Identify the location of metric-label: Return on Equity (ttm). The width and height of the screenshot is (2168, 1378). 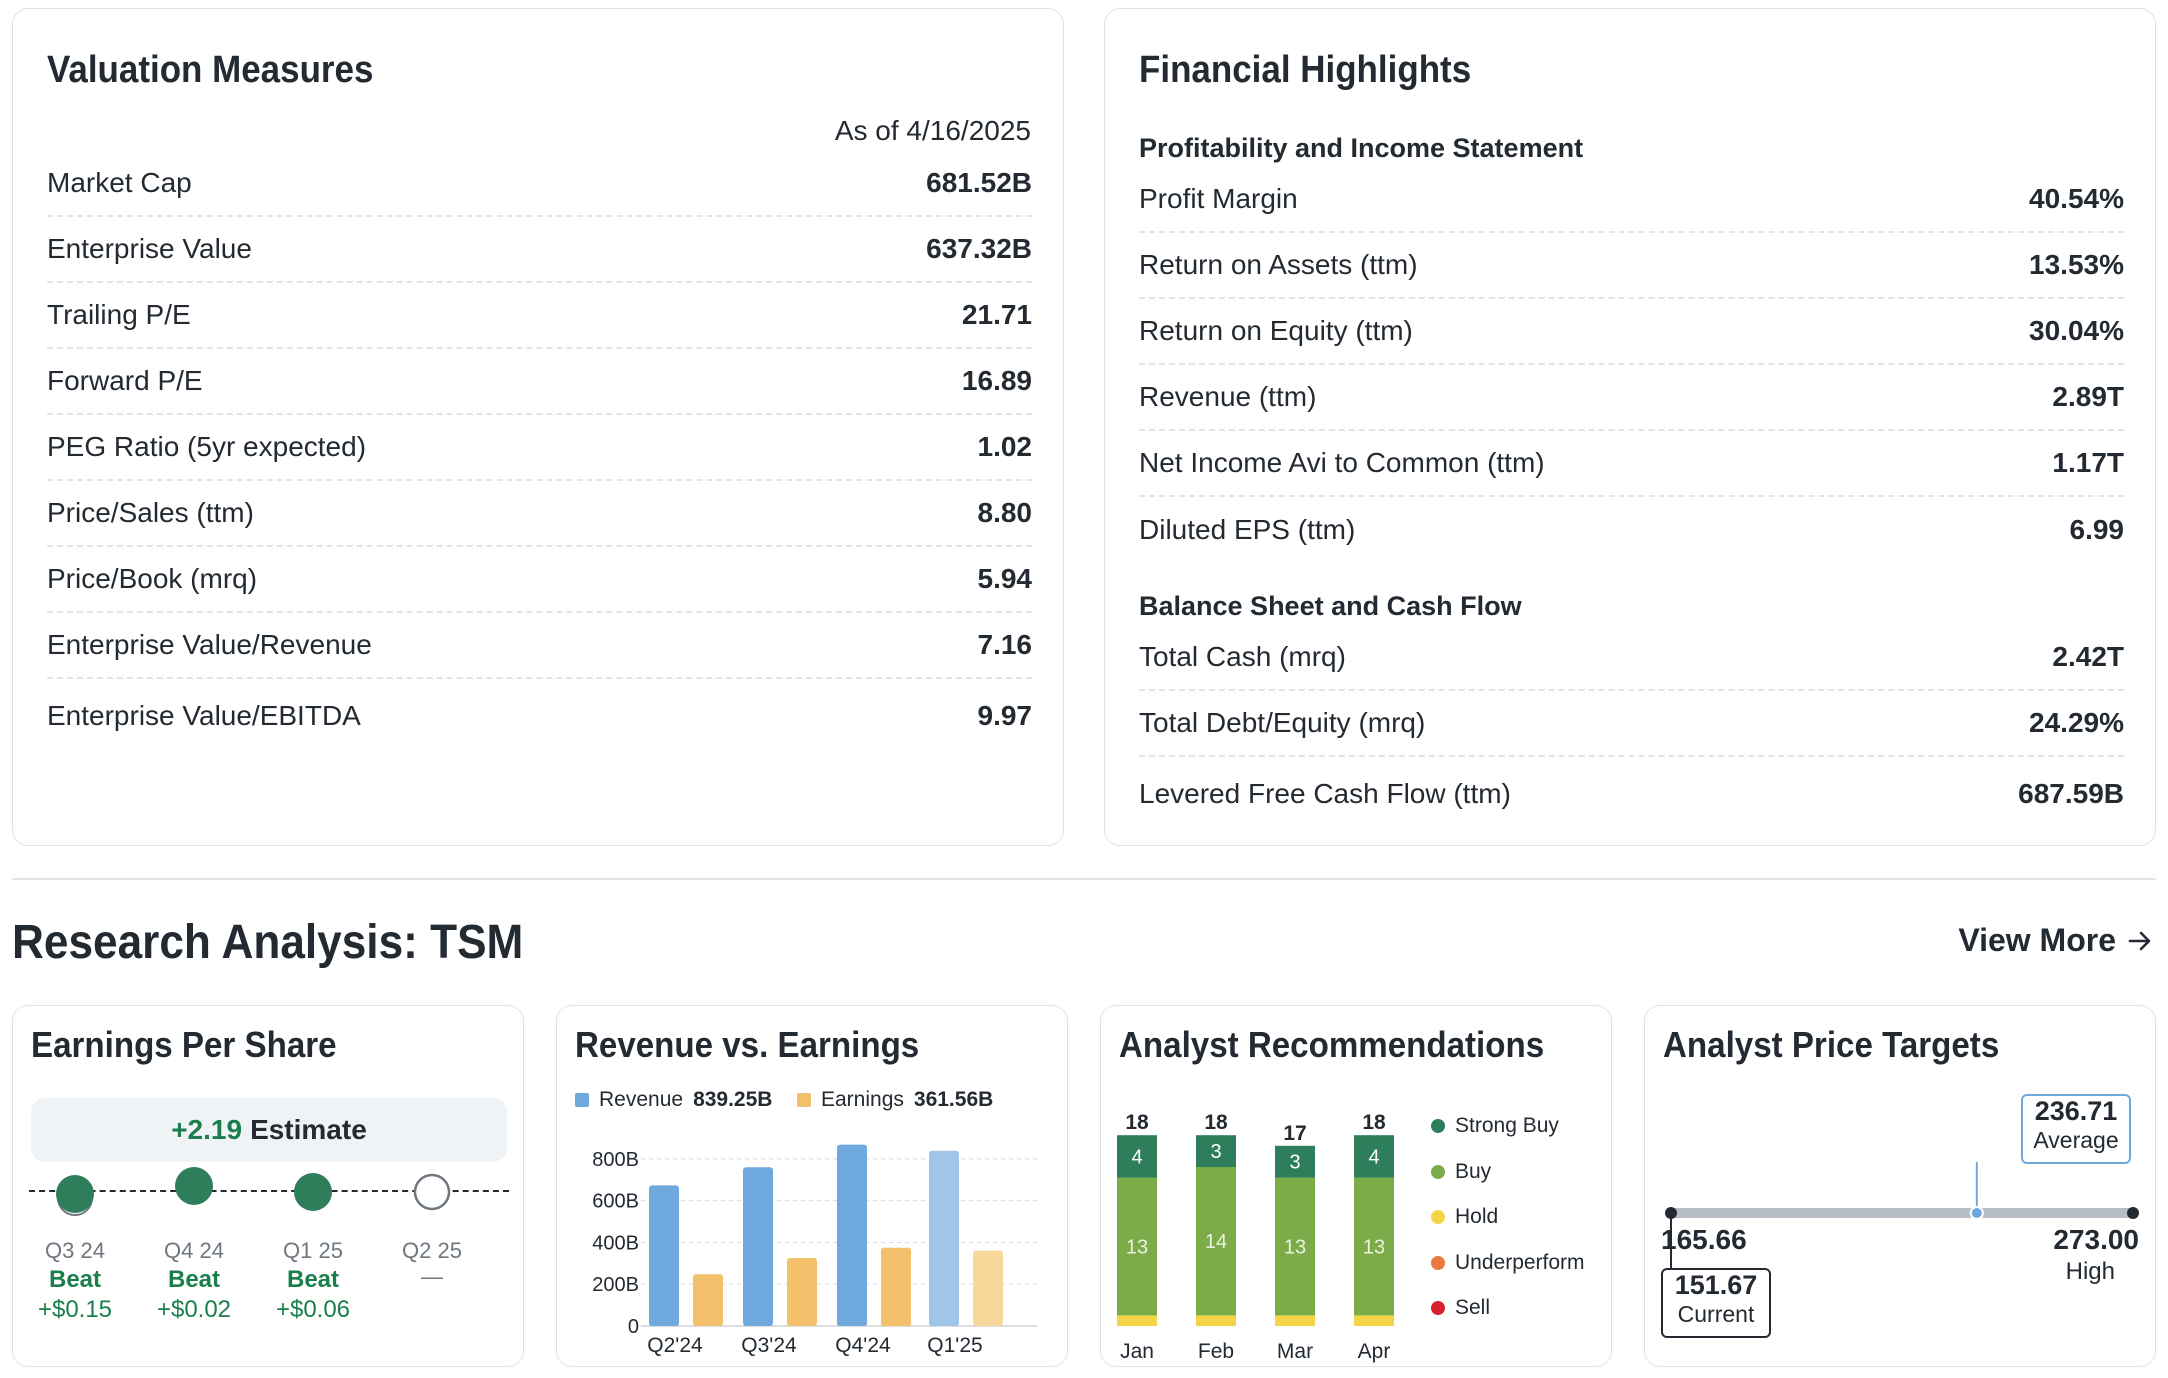
(1276, 330).